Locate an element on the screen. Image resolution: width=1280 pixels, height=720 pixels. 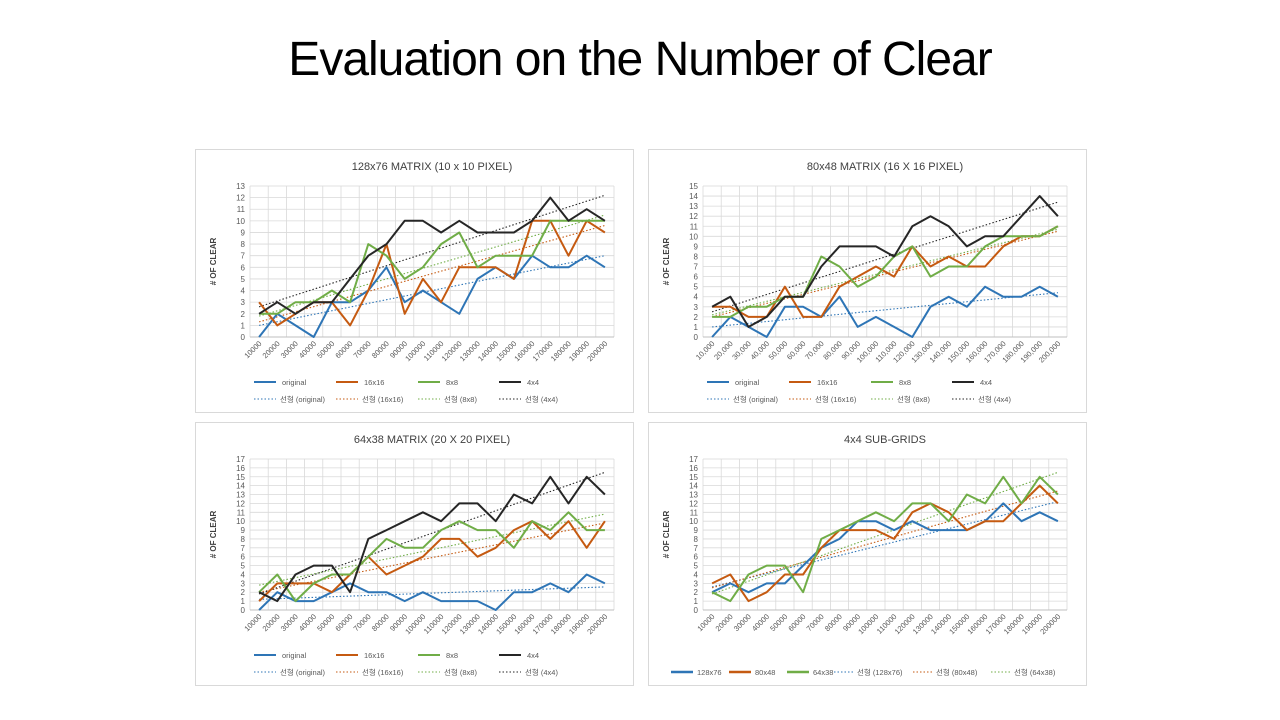
series-line-128x76 is located at coordinates (885, 548).